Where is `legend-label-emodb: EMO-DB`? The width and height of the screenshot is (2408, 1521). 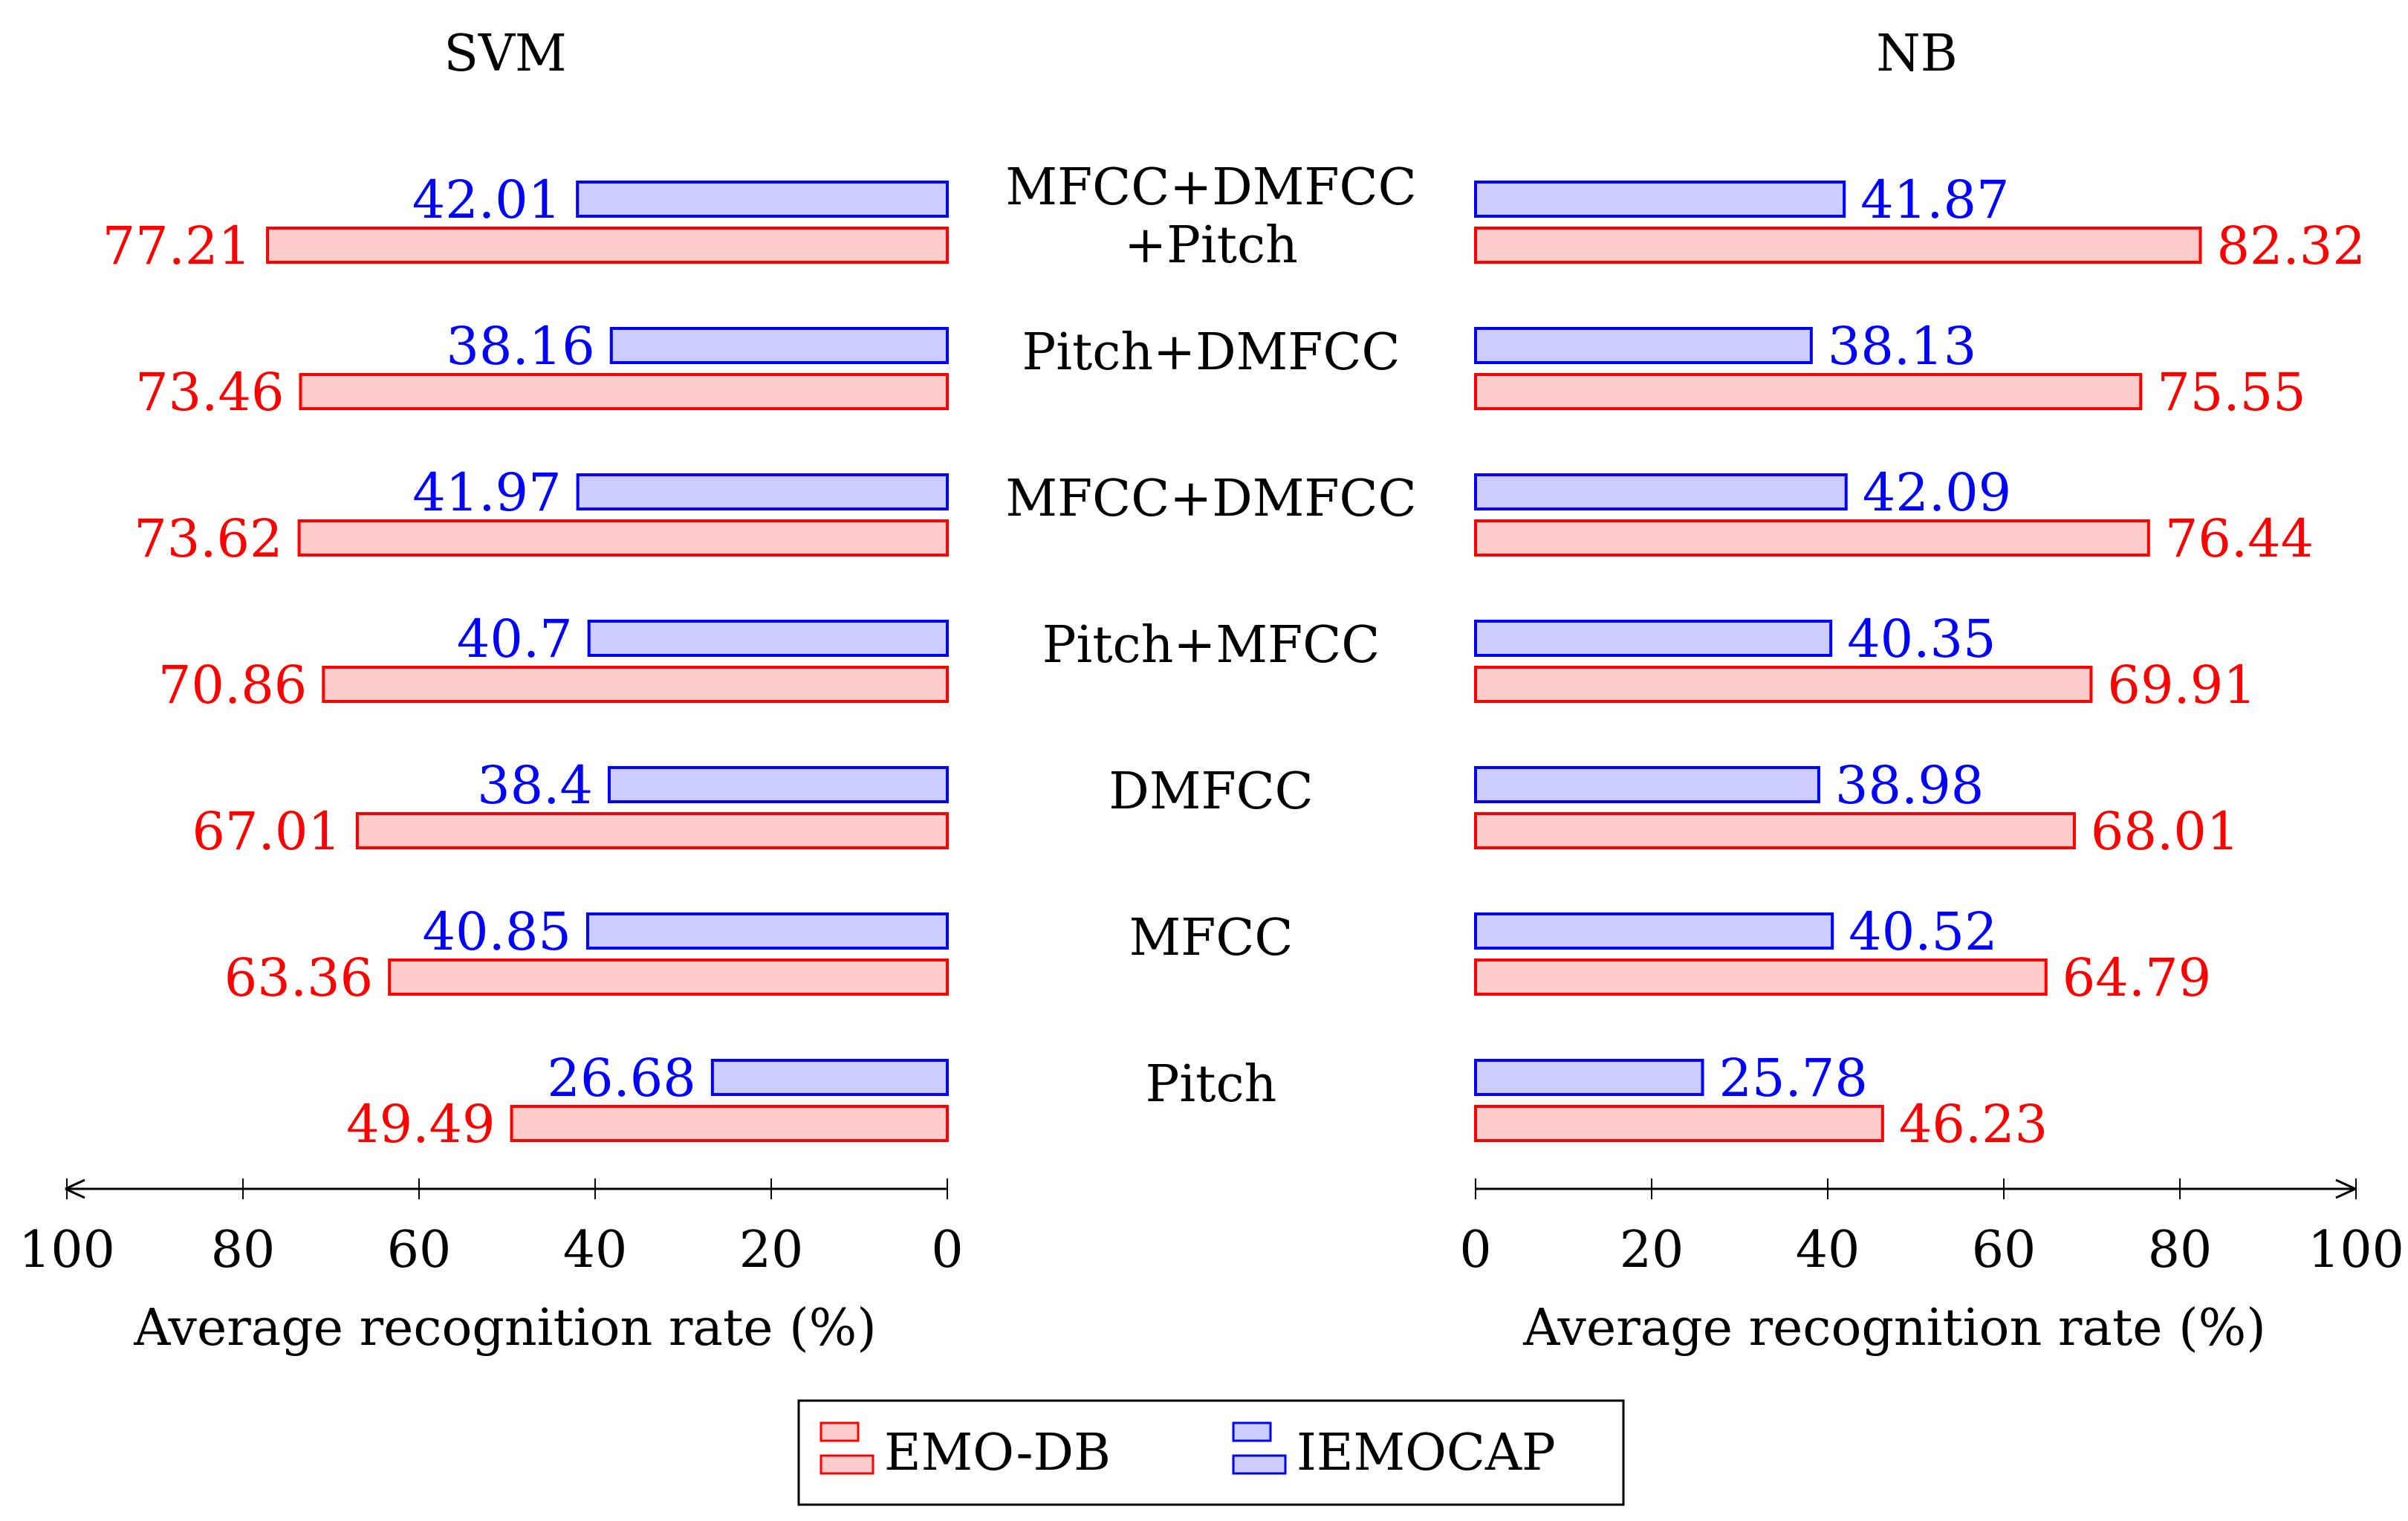 legend-label-emodb: EMO-DB is located at coordinates (997, 1453).